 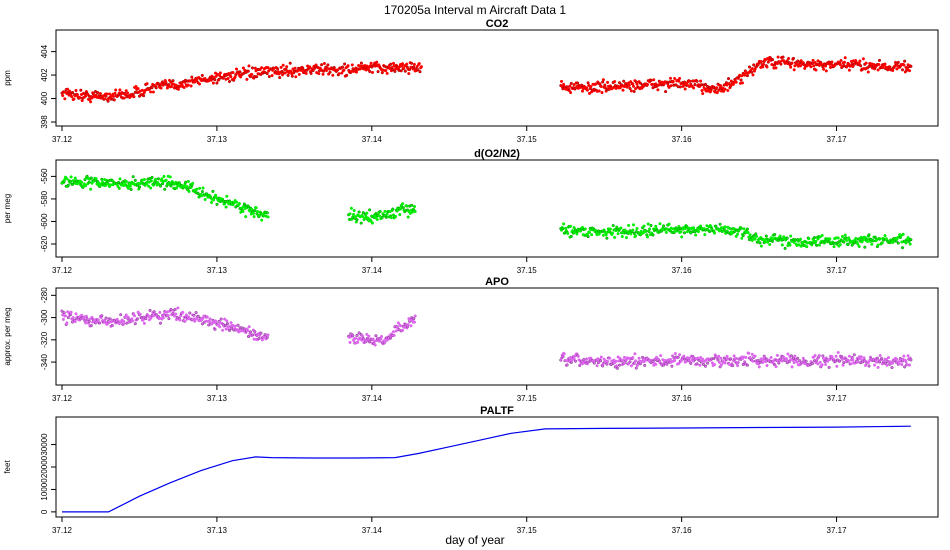 I want to click on x-tick-label: 37.15, so click(x=527, y=398).